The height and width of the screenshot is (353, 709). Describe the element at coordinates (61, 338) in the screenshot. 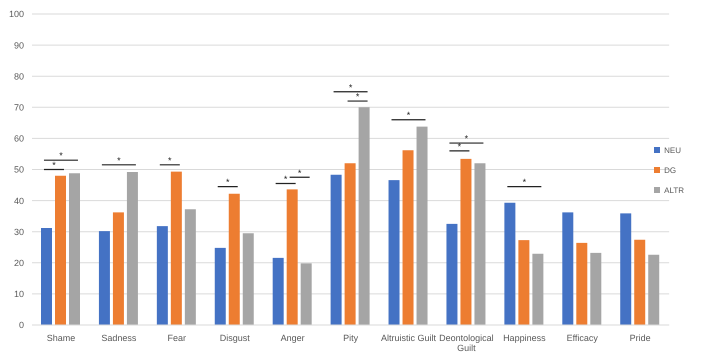

I see `x-tick-label: Shame` at that location.